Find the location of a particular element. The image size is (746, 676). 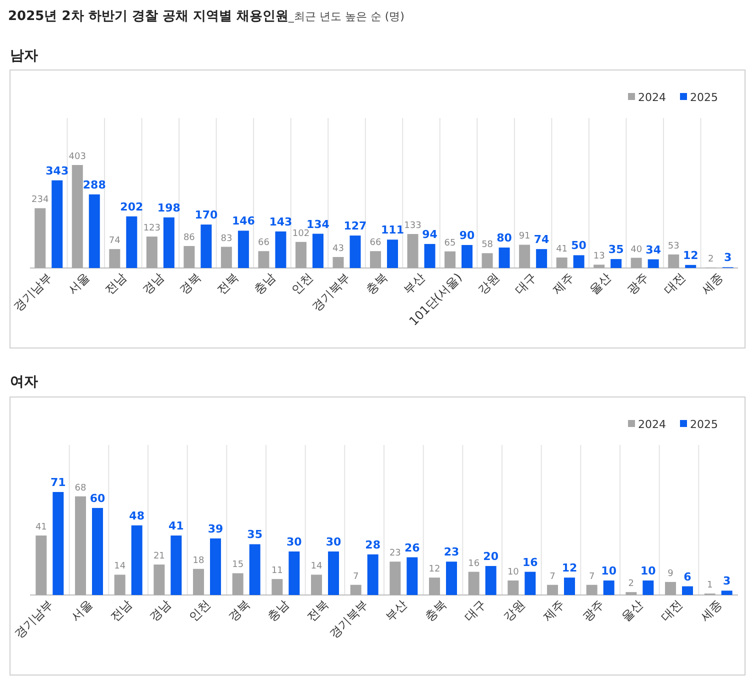

x-tick-label: 경북 is located at coordinates (239, 610).